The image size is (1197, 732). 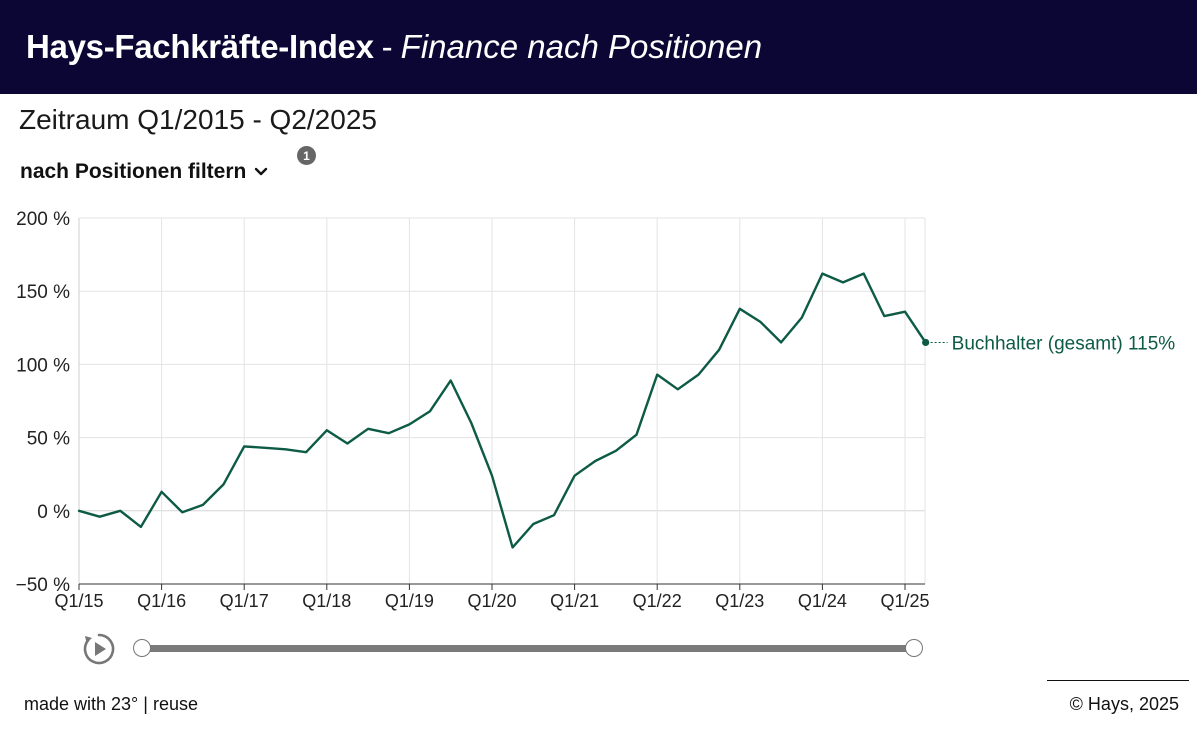 I want to click on header-subtitle: Finance nach Positionen, so click(x=581, y=46).